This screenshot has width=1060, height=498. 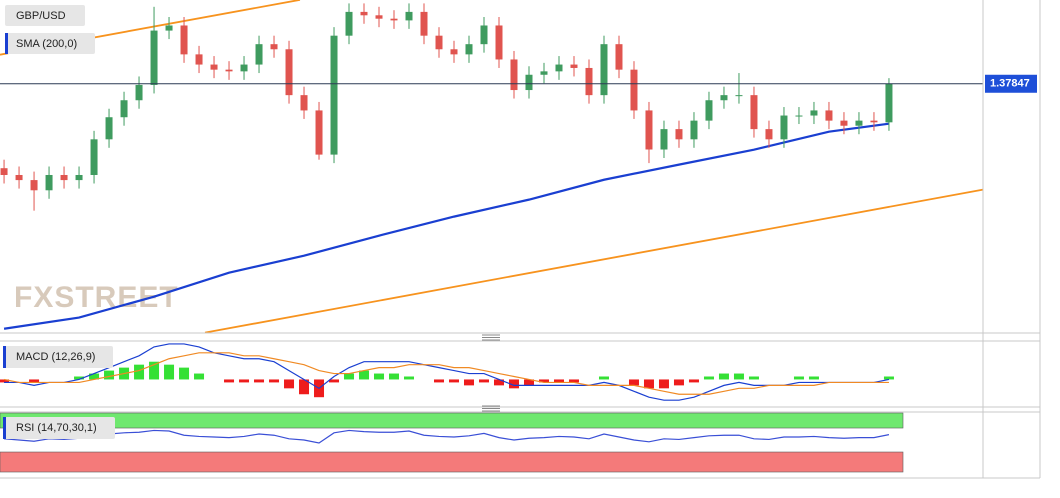 I want to click on rsi-legend: RSI (14,70,30,1), so click(x=59, y=428).